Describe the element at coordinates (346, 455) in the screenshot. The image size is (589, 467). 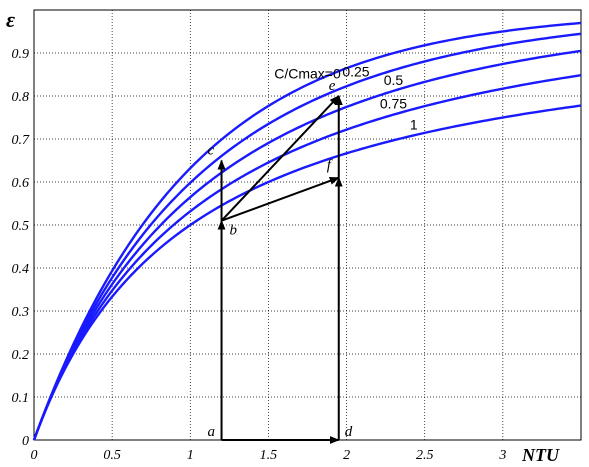
I see `x-tick-label: 2` at that location.